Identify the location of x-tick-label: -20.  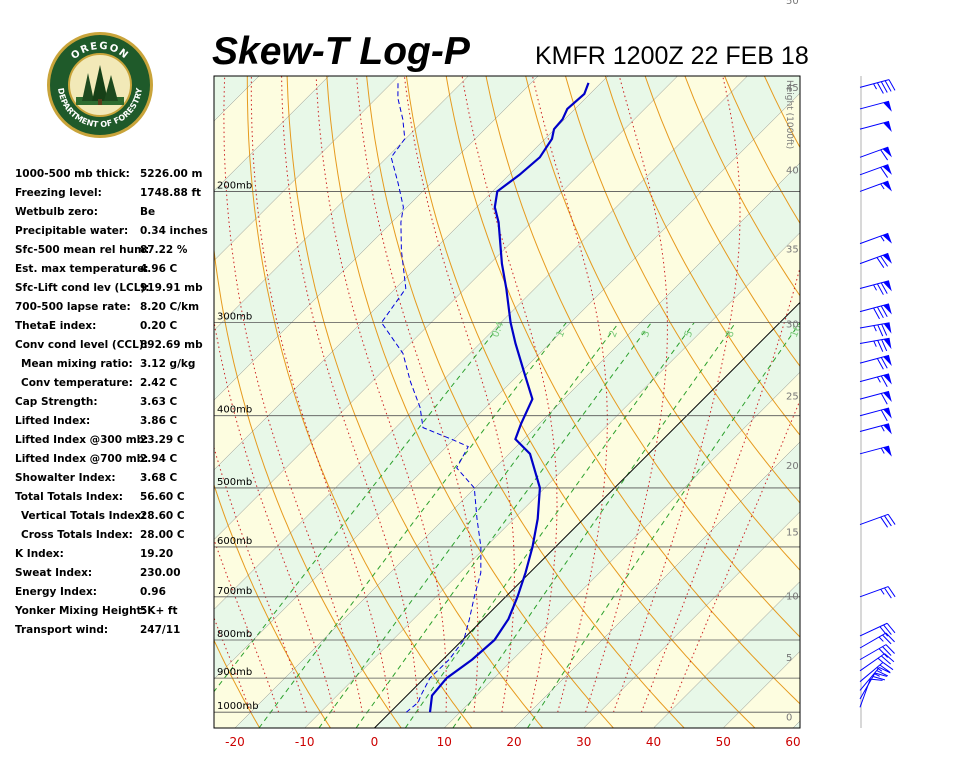
(235, 742).